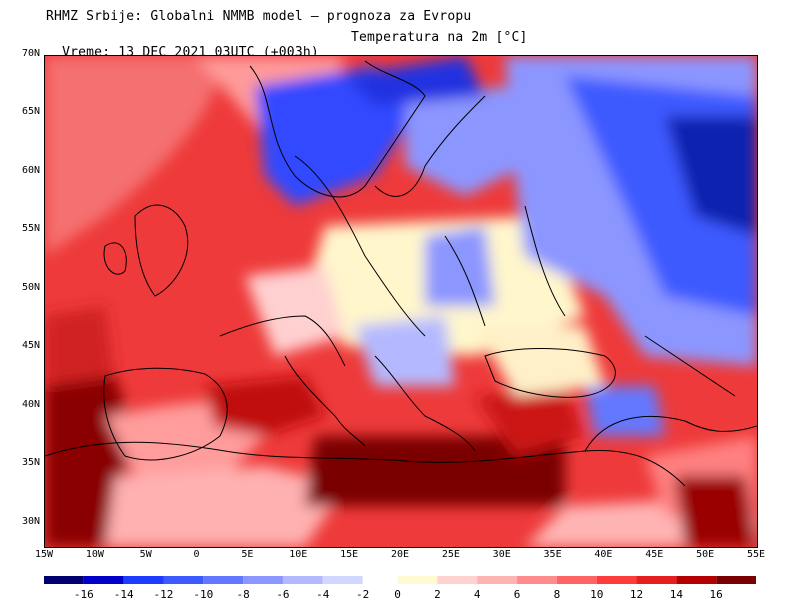 The height and width of the screenshot is (601, 800). What do you see at coordinates (283, 594) in the screenshot?
I see `colorbar-tick-label: -6` at bounding box center [283, 594].